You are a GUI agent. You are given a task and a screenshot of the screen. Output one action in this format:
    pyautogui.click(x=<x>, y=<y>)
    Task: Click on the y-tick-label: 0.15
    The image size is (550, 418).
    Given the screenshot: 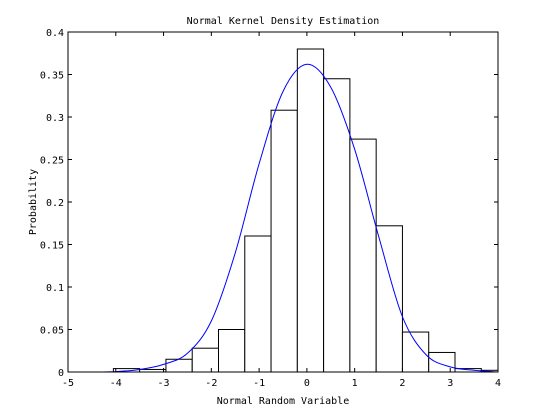 What is the action you would take?
    pyautogui.click(x=52, y=246)
    